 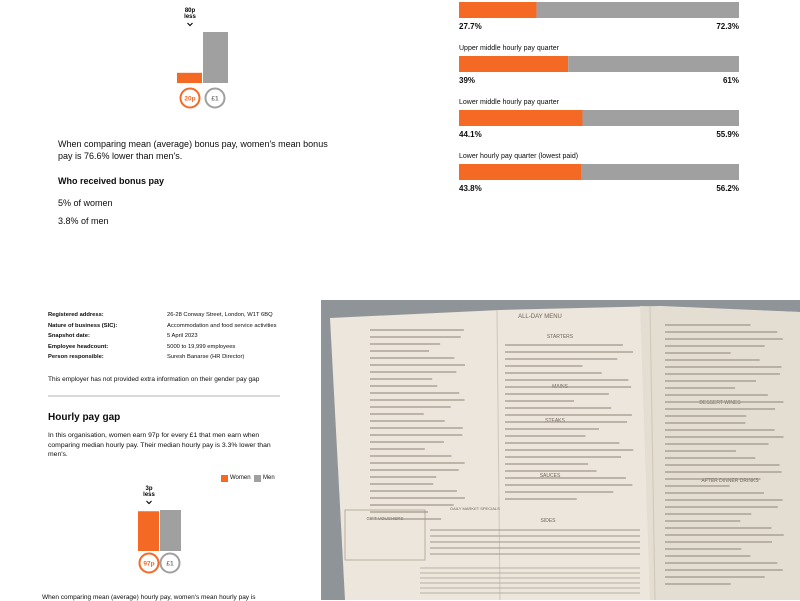 I want to click on detail-label: Snapshot date:, so click(x=69, y=336).